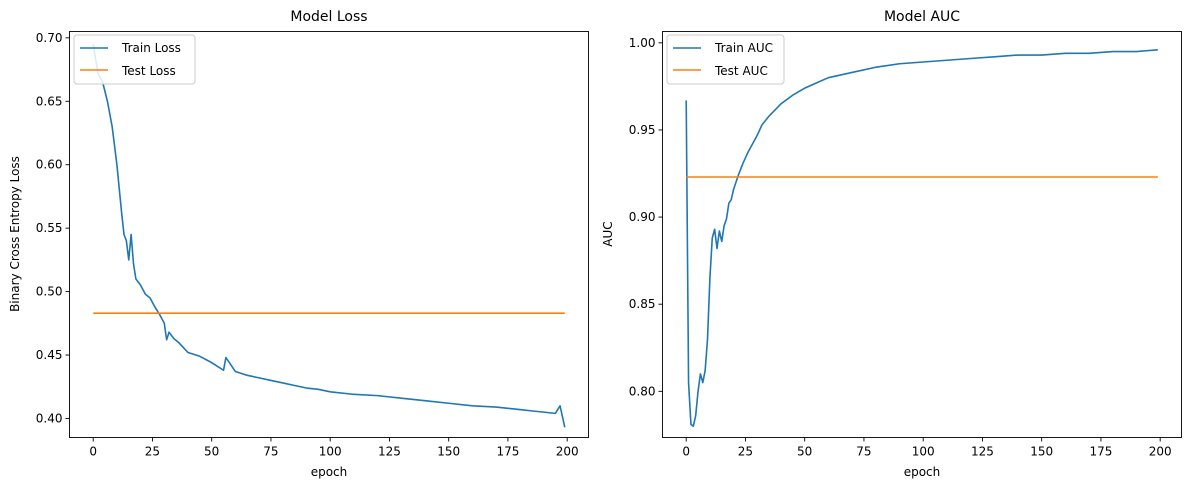  Describe the element at coordinates (328, 17) in the screenshot. I see `chart-title: Model Loss` at that location.